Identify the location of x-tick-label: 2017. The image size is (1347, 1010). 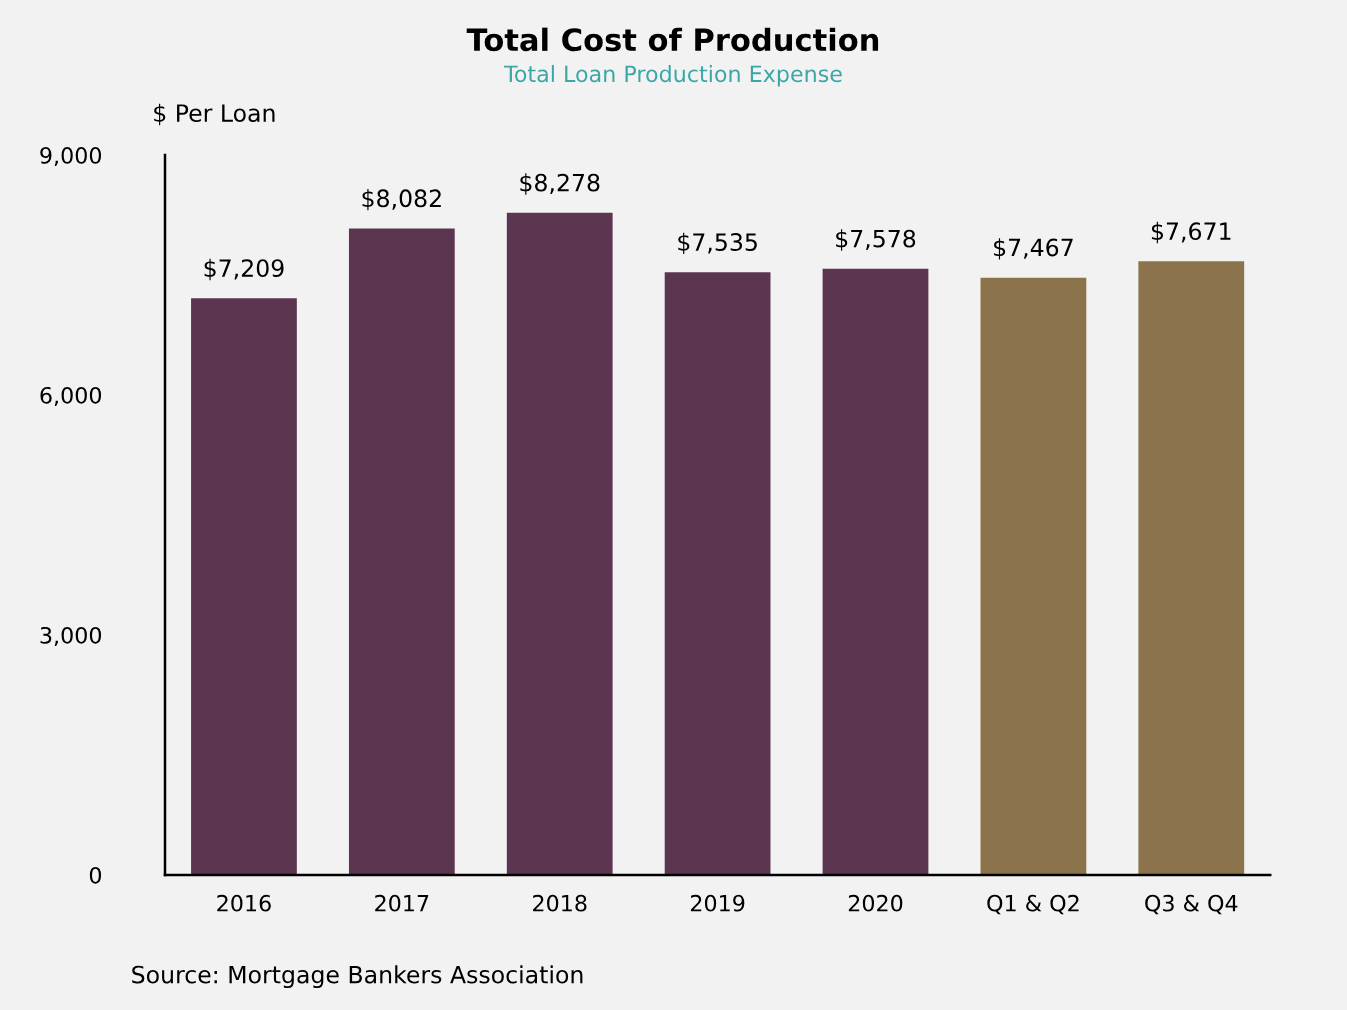
(402, 903).